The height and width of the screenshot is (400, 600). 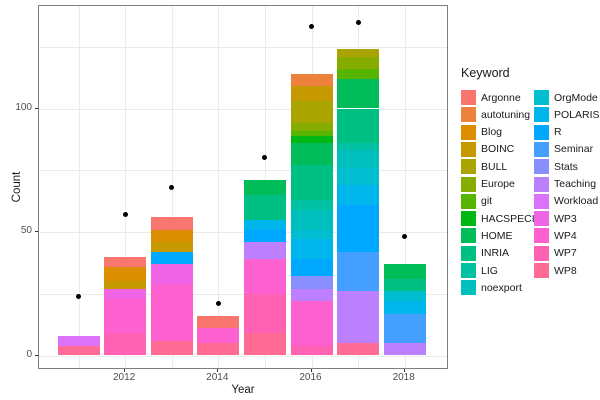 I want to click on bar-segment-2013-R, so click(x=171, y=258).